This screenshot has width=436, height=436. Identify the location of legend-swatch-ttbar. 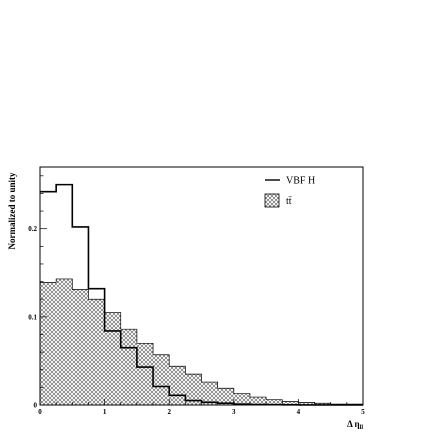
(272, 200).